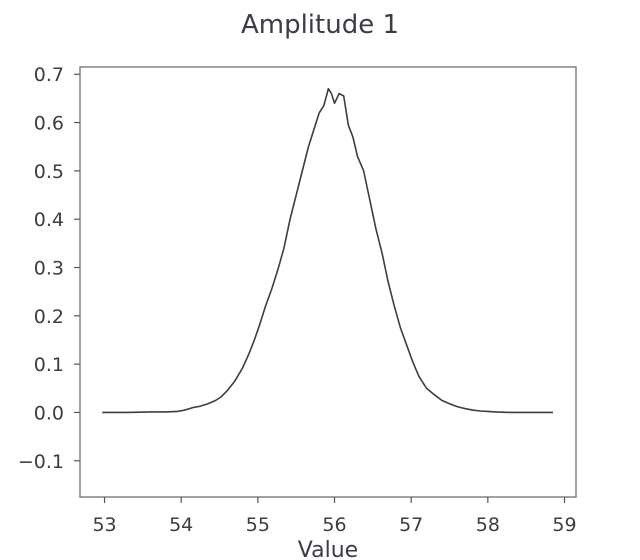 The width and height of the screenshot is (640, 560). Describe the element at coordinates (488, 525) in the screenshot. I see `x-tick-label: 58` at that location.